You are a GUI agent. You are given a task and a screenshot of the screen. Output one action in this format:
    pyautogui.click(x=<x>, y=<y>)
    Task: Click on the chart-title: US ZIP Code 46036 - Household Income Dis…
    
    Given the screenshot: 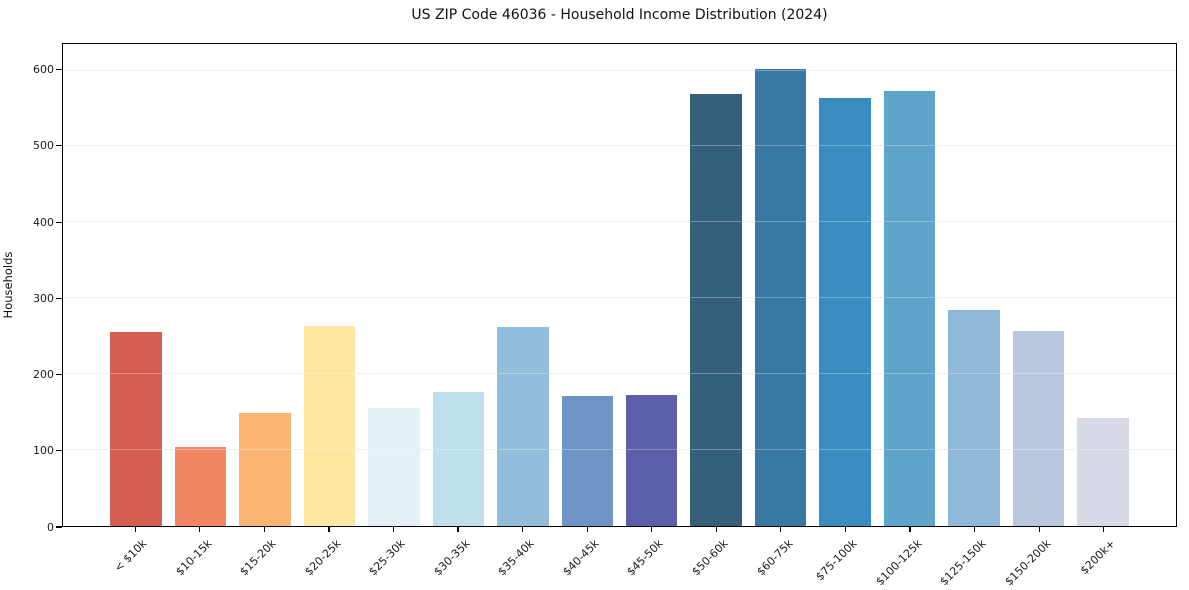 What is the action you would take?
    pyautogui.click(x=619, y=15)
    